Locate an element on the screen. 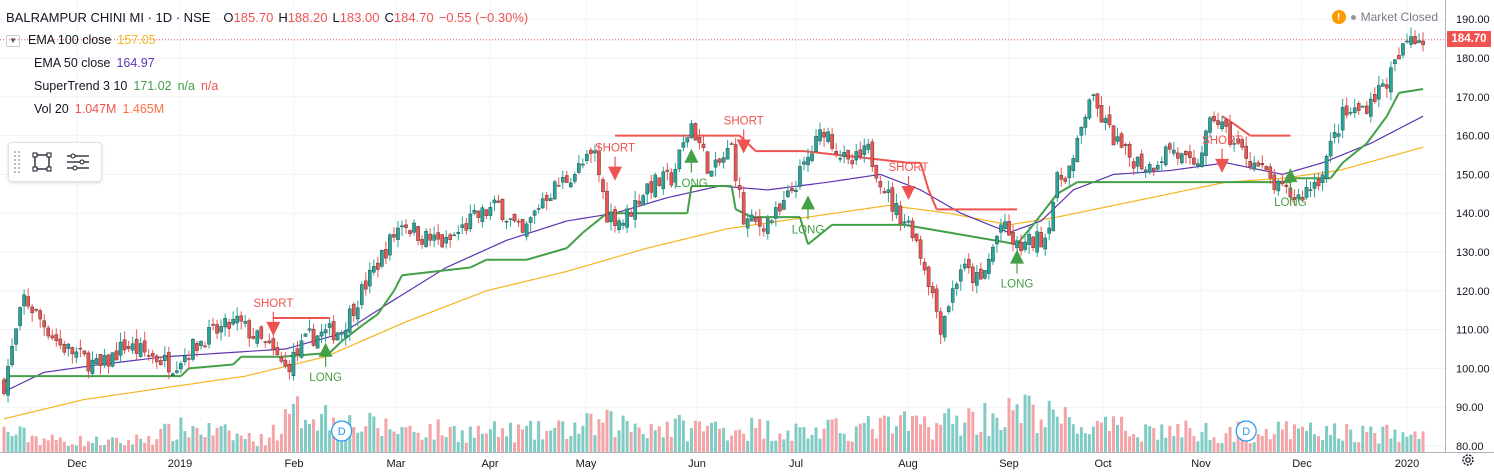 The width and height of the screenshot is (1494, 474). drawing-toolbox is located at coordinates (55, 162).